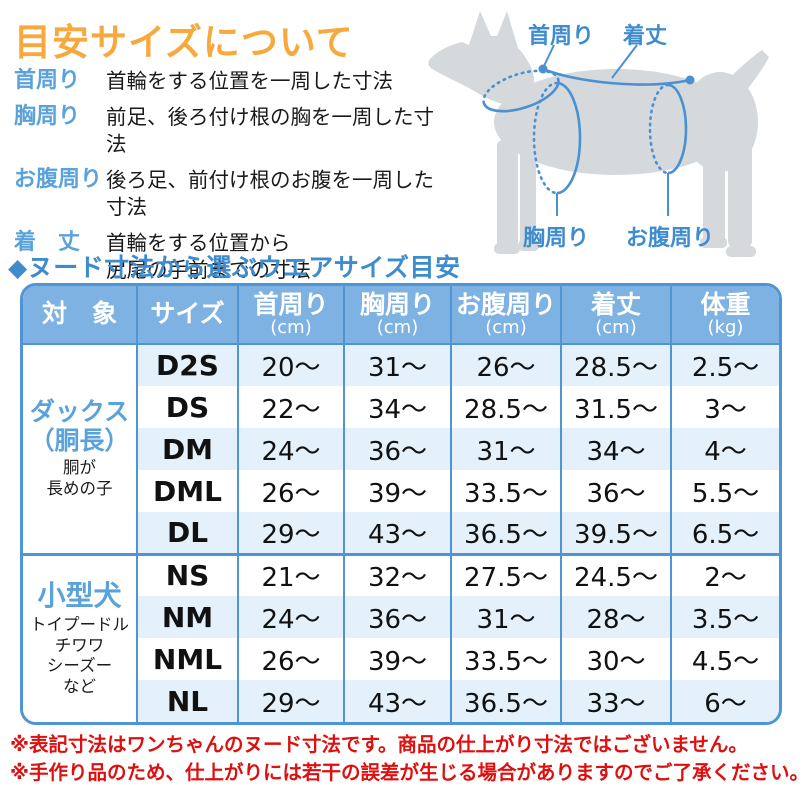 Image resolution: width=800 pixels, height=800 pixels. Describe the element at coordinates (80, 315) in the screenshot. I see `header-target: 対 象` at that location.